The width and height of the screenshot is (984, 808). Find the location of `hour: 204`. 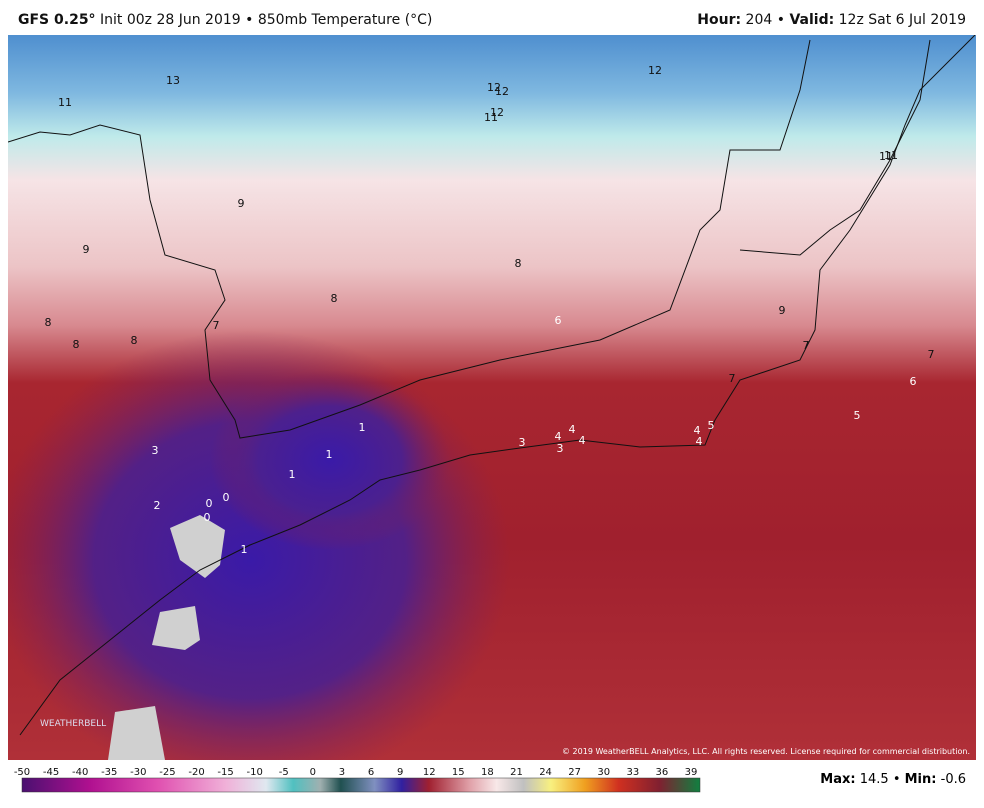

hour: 204 is located at coordinates (759, 20).